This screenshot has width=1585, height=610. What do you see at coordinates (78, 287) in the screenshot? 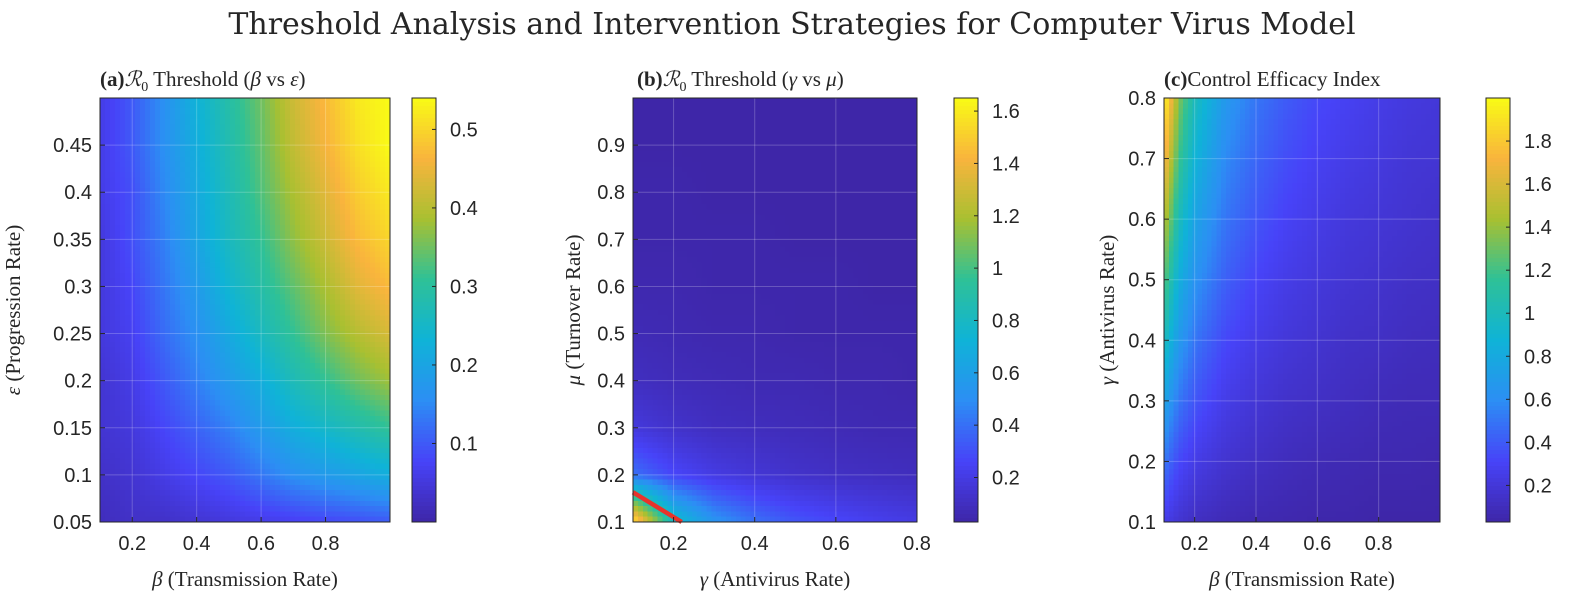
I see `y-tick-label: 0.3` at bounding box center [78, 287].